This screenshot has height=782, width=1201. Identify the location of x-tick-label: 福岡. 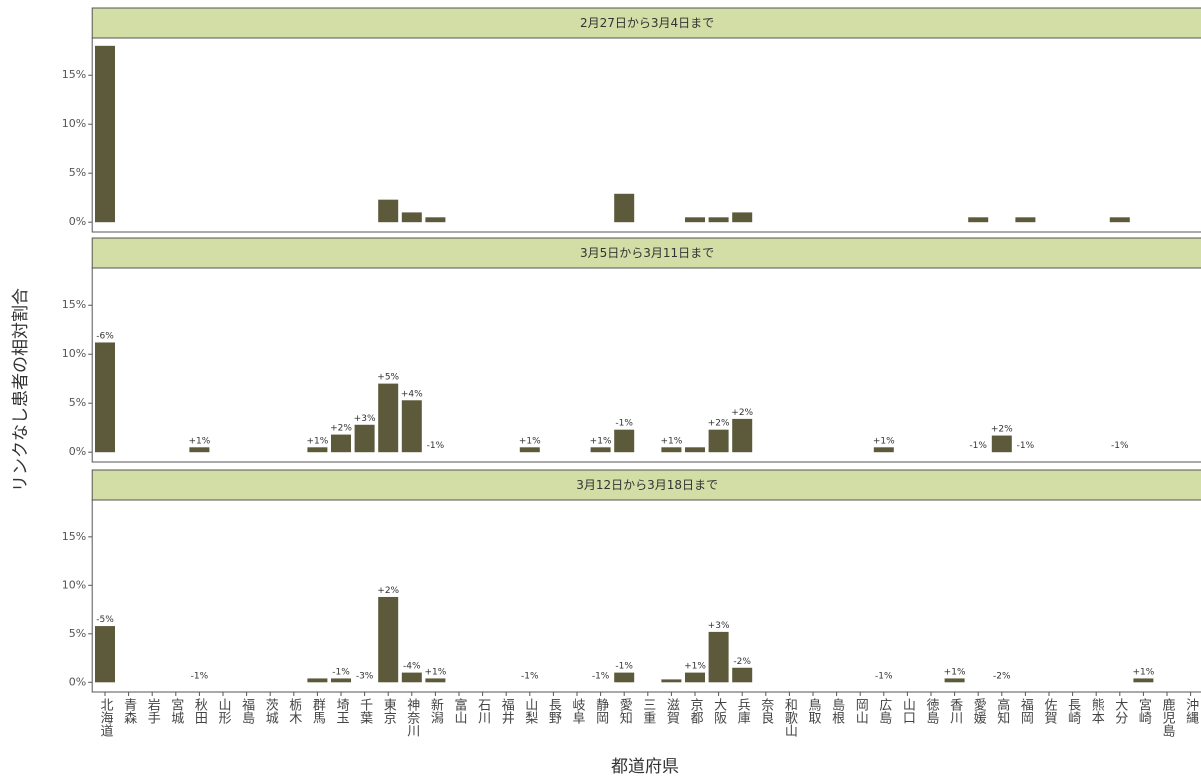
(1026, 711).